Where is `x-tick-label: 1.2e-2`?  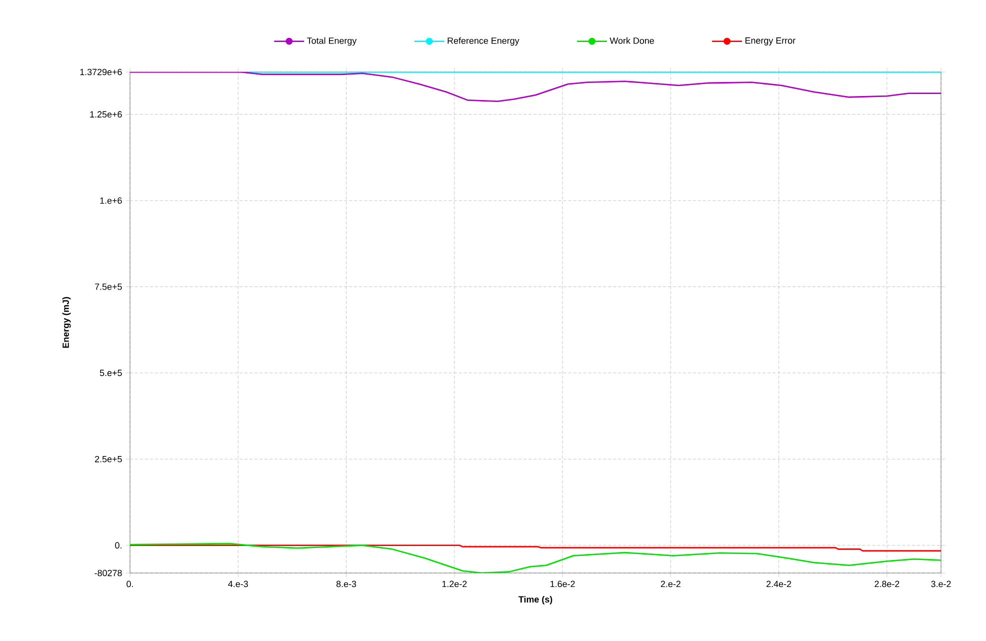
x-tick-label: 1.2e-2 is located at coordinates (454, 584).